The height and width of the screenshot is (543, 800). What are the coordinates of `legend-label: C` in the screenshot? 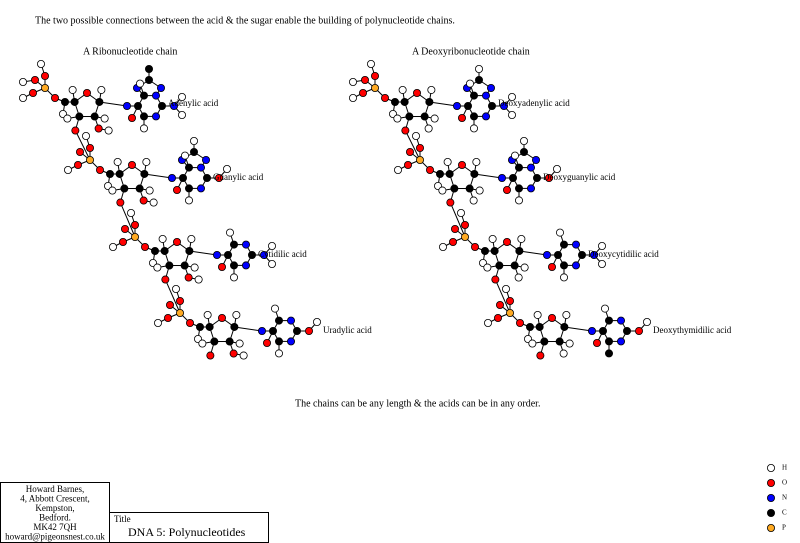 It's located at (784, 513).